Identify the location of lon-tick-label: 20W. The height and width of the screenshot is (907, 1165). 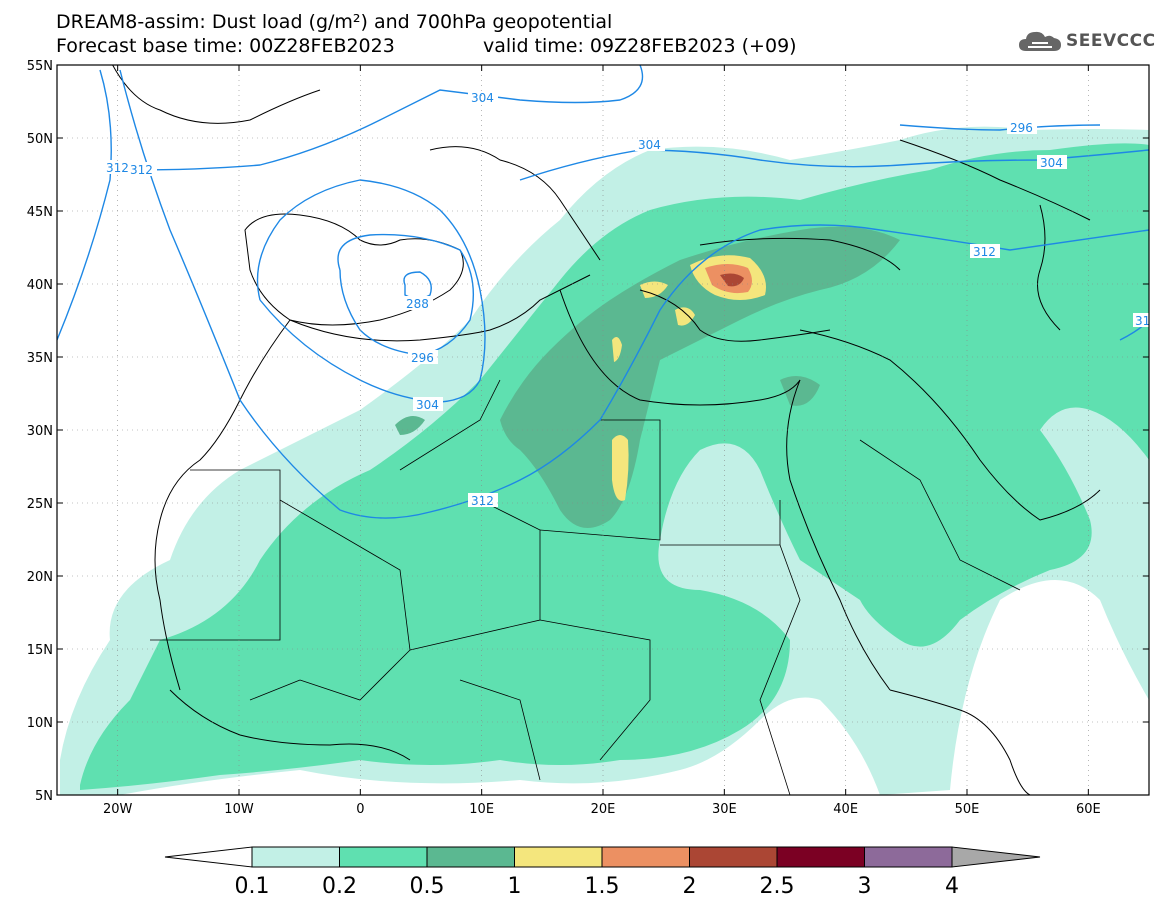
(118, 809).